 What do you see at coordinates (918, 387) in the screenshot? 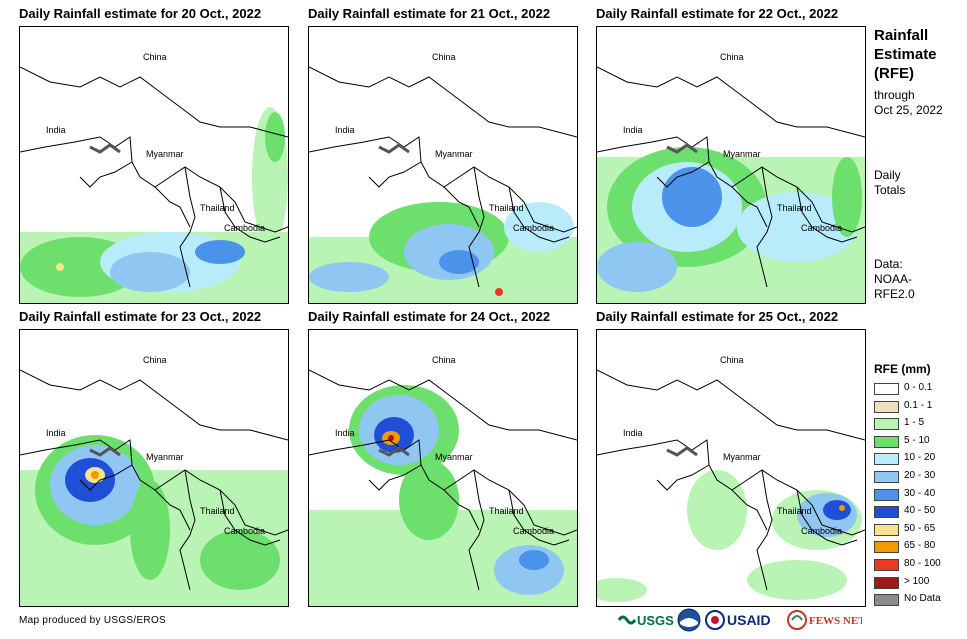
I see `legend-label: 0 - 0.1` at bounding box center [918, 387].